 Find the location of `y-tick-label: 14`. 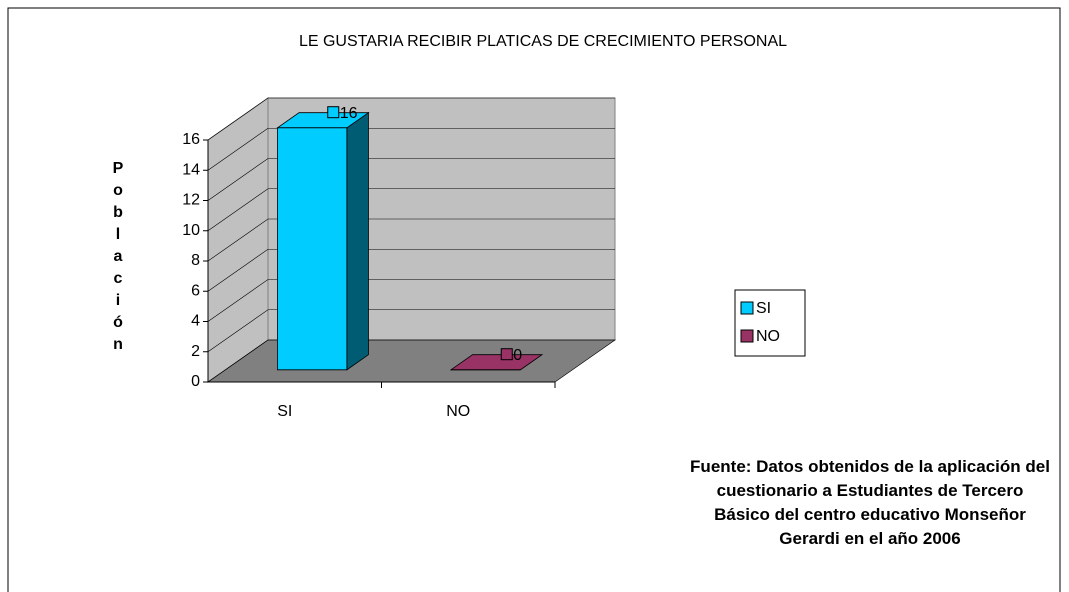

y-tick-label: 14 is located at coordinates (191, 169).